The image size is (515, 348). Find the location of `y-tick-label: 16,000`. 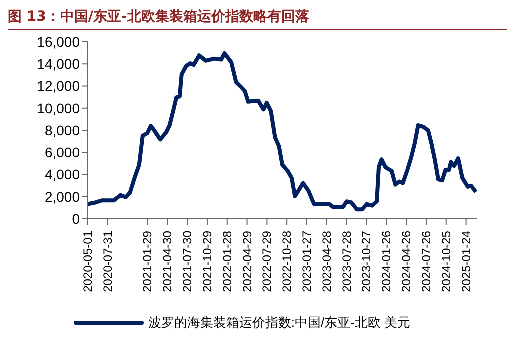

y-tick-label: 16,000 is located at coordinates (58, 42).